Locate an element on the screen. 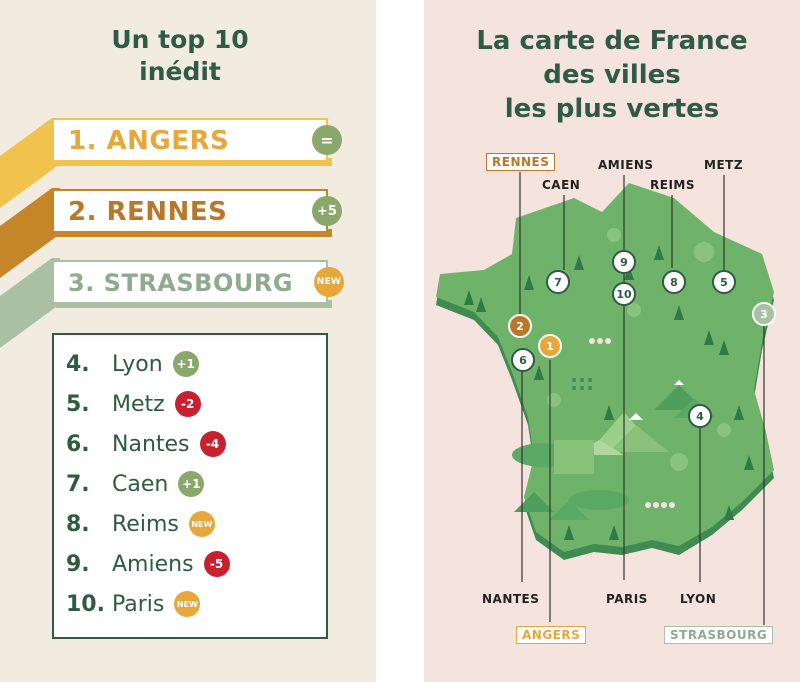  ranking-title: Un top 10 inédit is located at coordinates (180, 56).